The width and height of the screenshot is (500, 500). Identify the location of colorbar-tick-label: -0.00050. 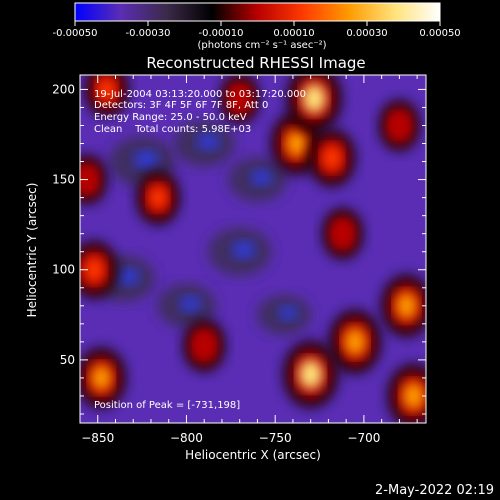
(75, 33).